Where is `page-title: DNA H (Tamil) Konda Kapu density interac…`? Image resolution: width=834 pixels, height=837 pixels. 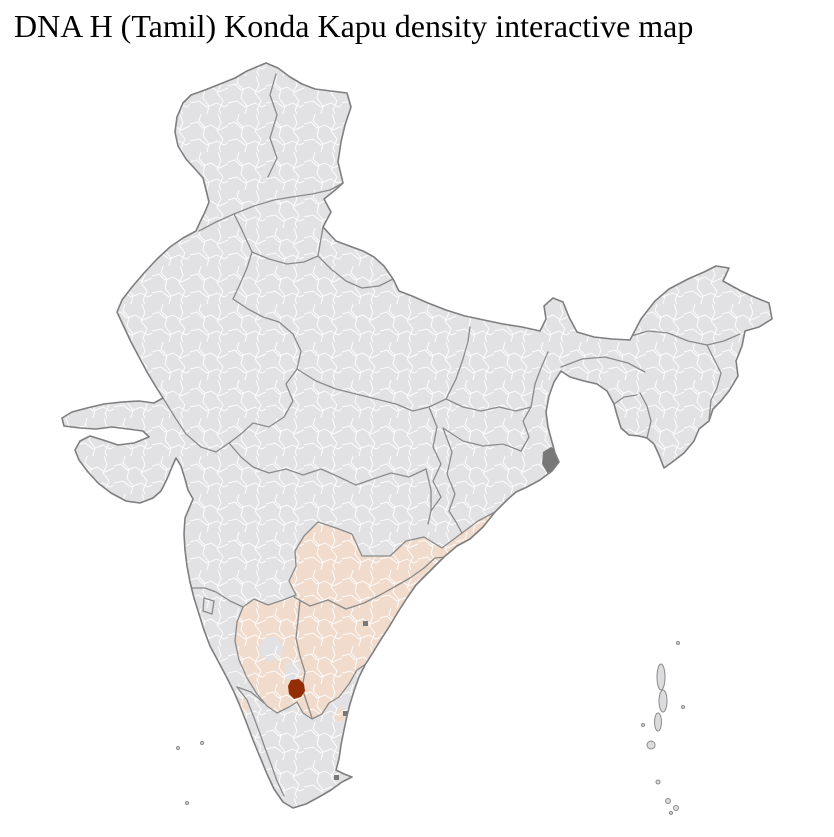
page-title: DNA H (Tamil) Konda Kapu density interac… is located at coordinates (354, 26).